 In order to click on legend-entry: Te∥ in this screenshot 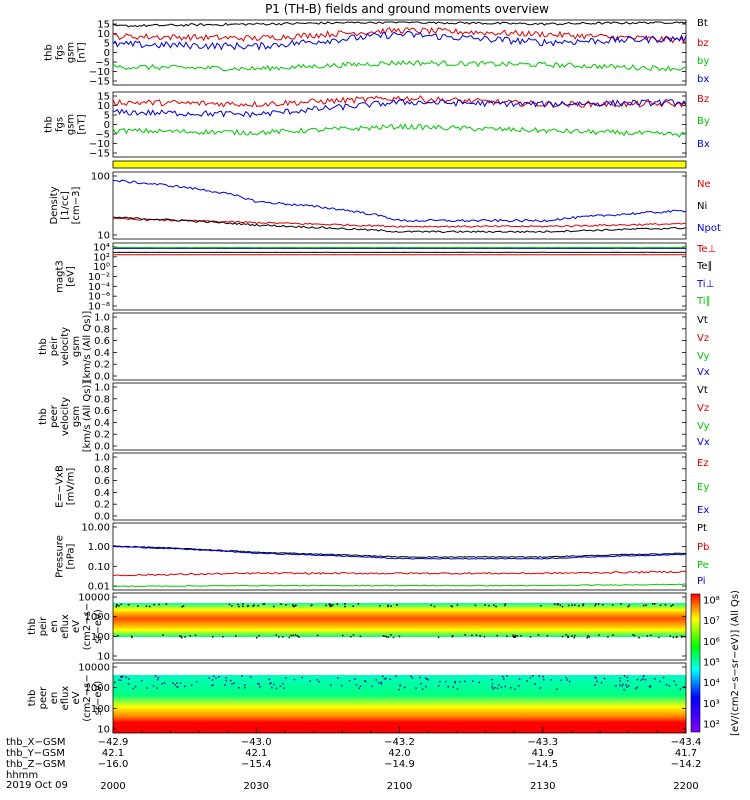, I will do `click(704, 266)`.